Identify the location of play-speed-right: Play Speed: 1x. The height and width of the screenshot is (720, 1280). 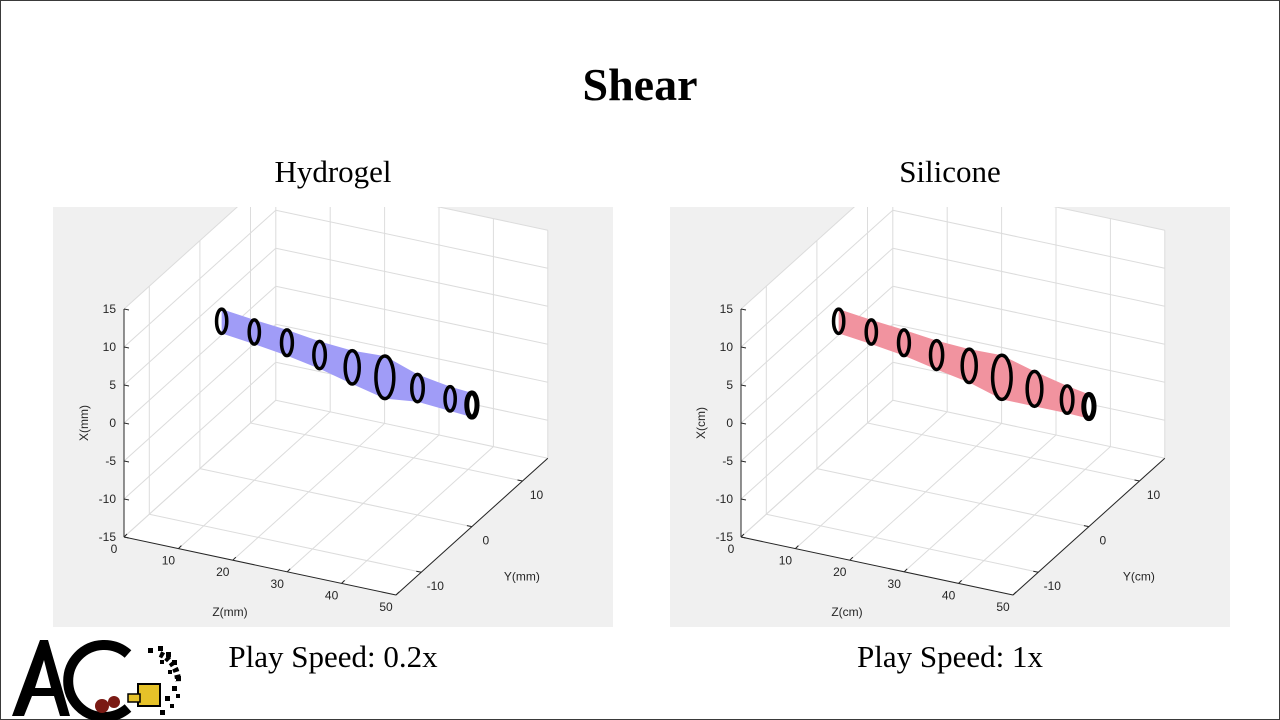
(950, 656).